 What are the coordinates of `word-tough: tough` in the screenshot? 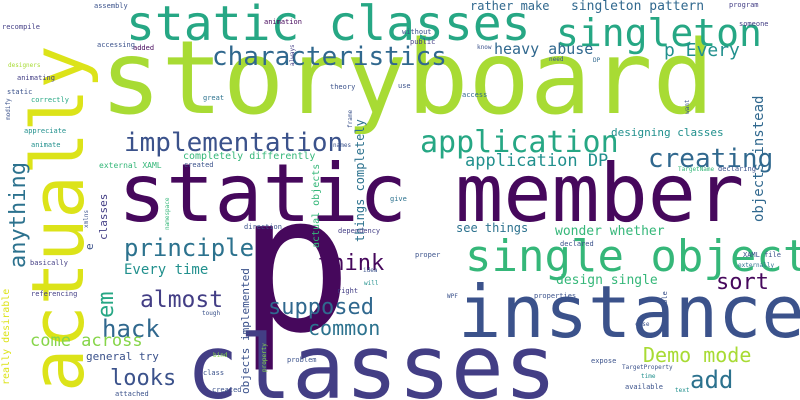 It's located at (211, 313).